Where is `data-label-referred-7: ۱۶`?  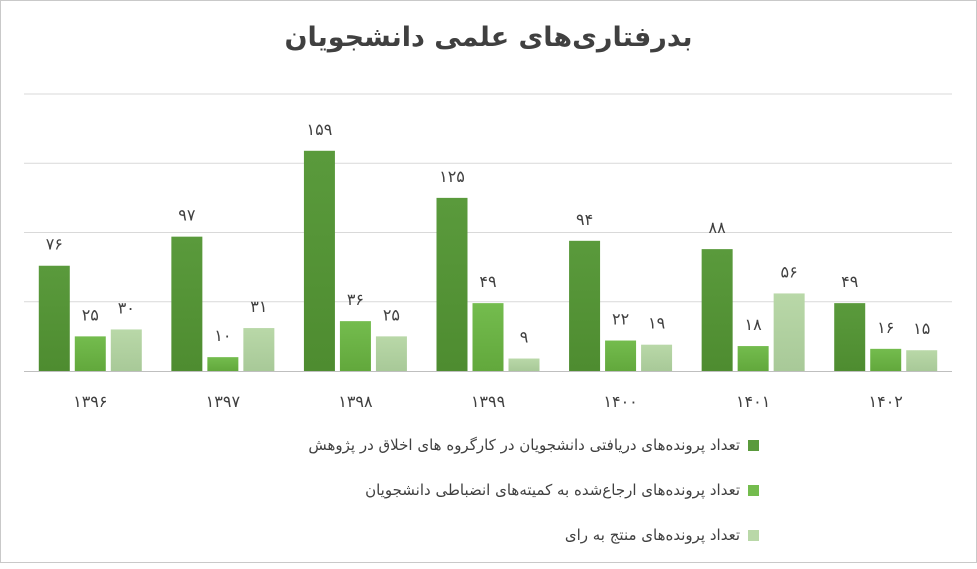 data-label-referred-7: ۱۶ is located at coordinates (885, 327).